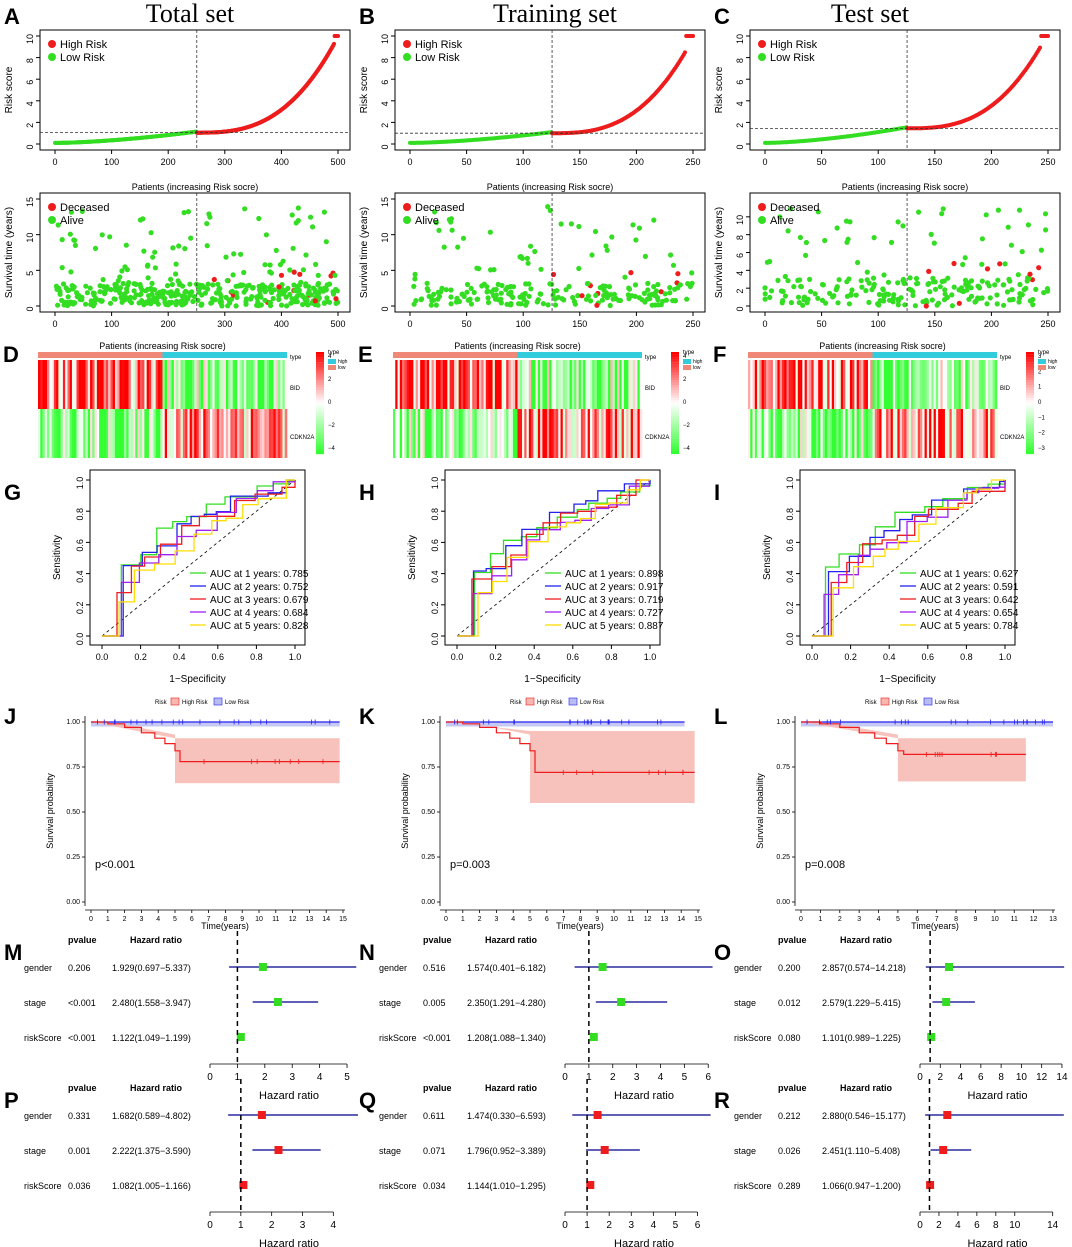 The height and width of the screenshot is (1247, 1072). I want to click on y-tick-label: 0, so click(30, 146).